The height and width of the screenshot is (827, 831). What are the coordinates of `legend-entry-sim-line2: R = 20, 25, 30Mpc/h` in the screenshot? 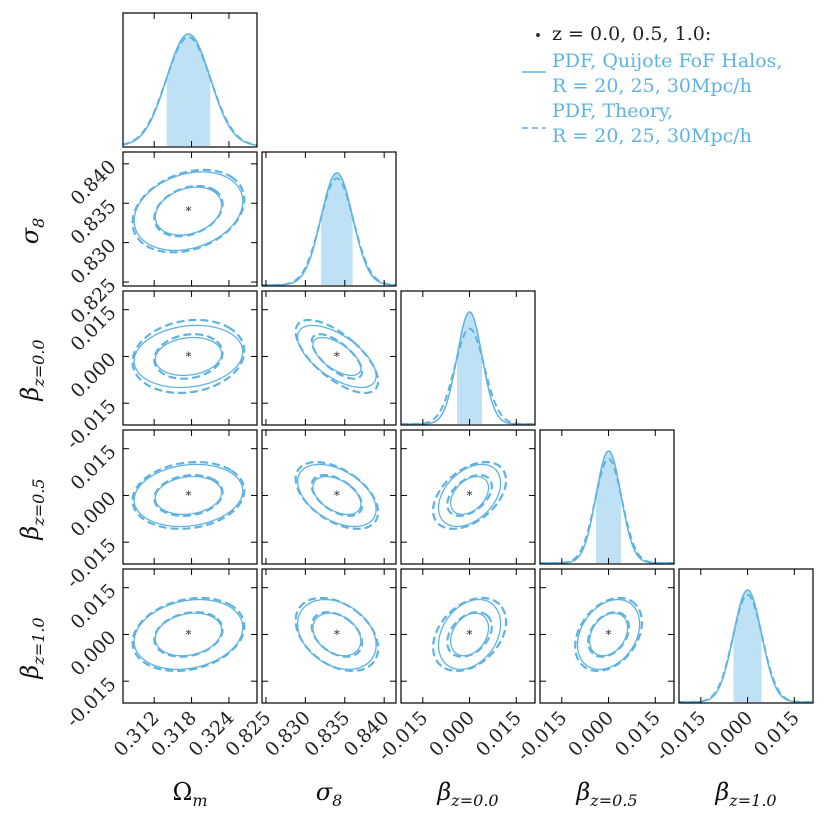 It's located at (652, 86).